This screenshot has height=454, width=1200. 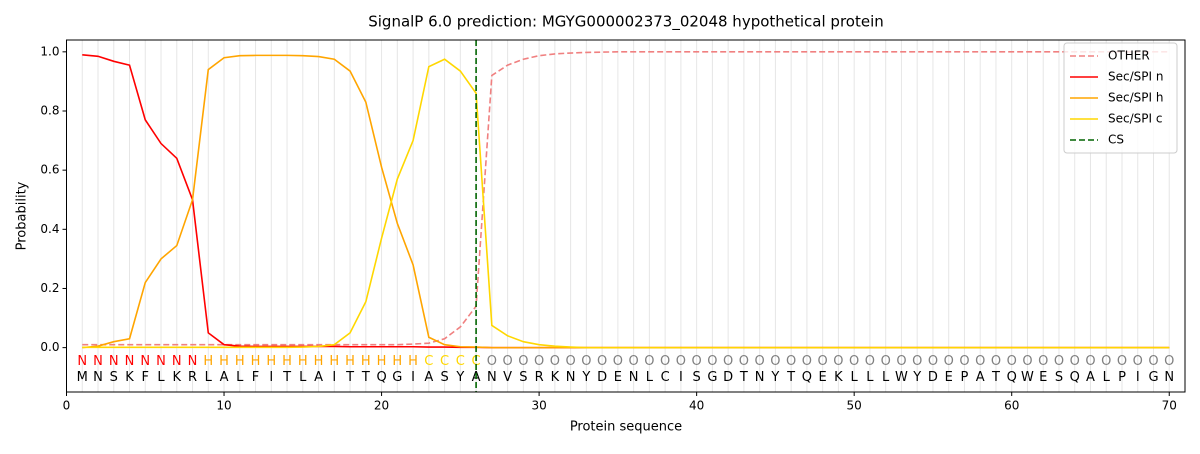 What do you see at coordinates (1135, 77) in the screenshot?
I see `legend-label: Sec/SPI n` at bounding box center [1135, 77].